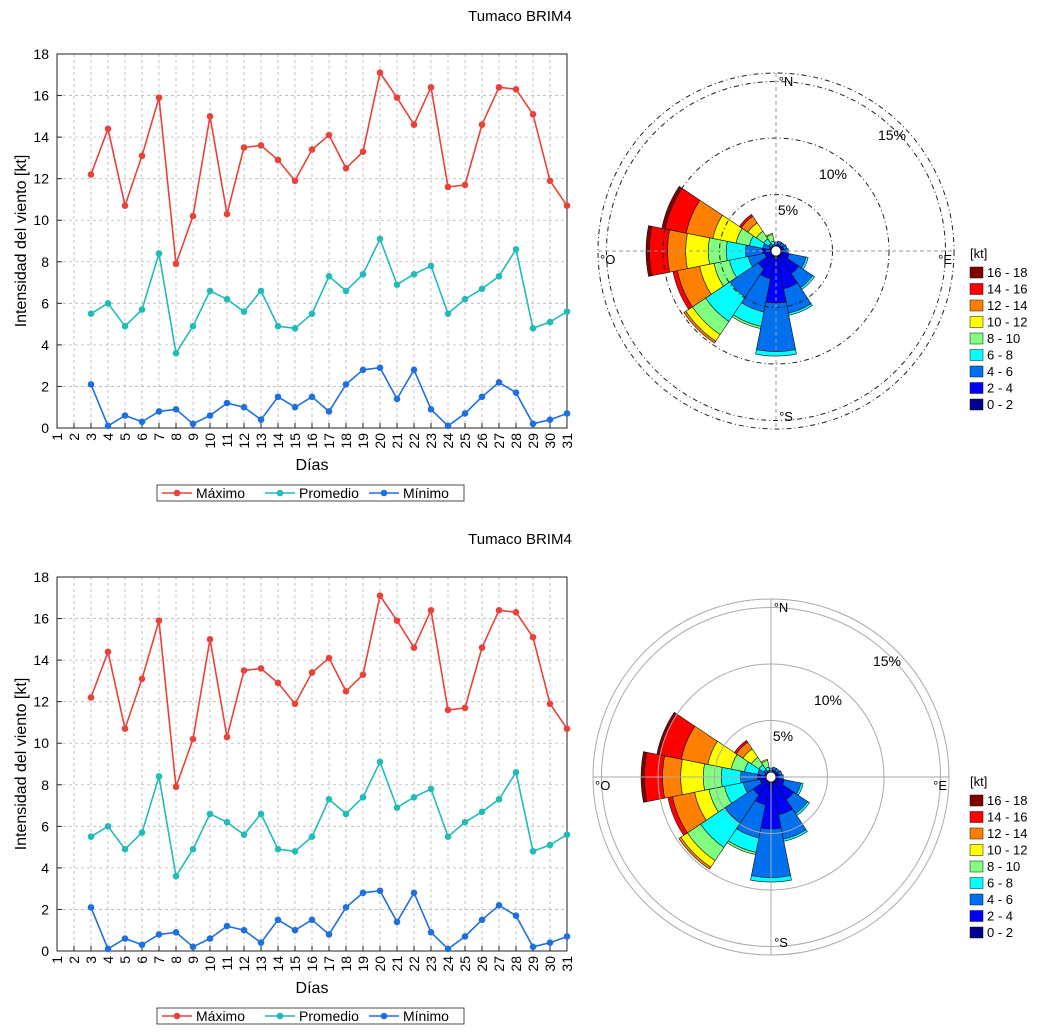 Image resolution: width=1041 pixels, height=1034 pixels. What do you see at coordinates (940, 785) in the screenshot?
I see `rose-direction-label: °E` at bounding box center [940, 785].